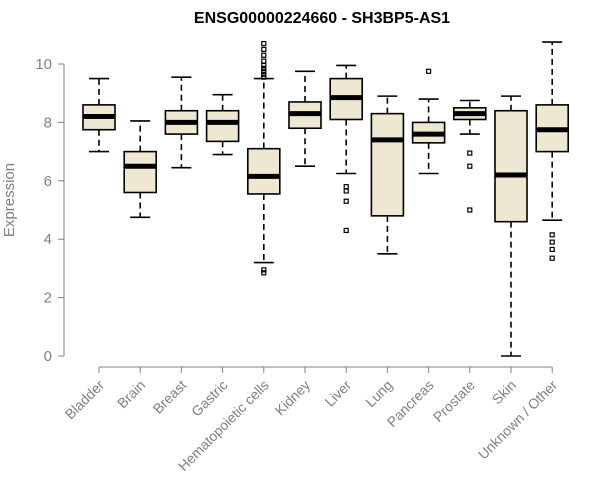 This screenshot has height=500, width=600. Describe the element at coordinates (346, 149) in the screenshot. I see `box-liver` at that location.